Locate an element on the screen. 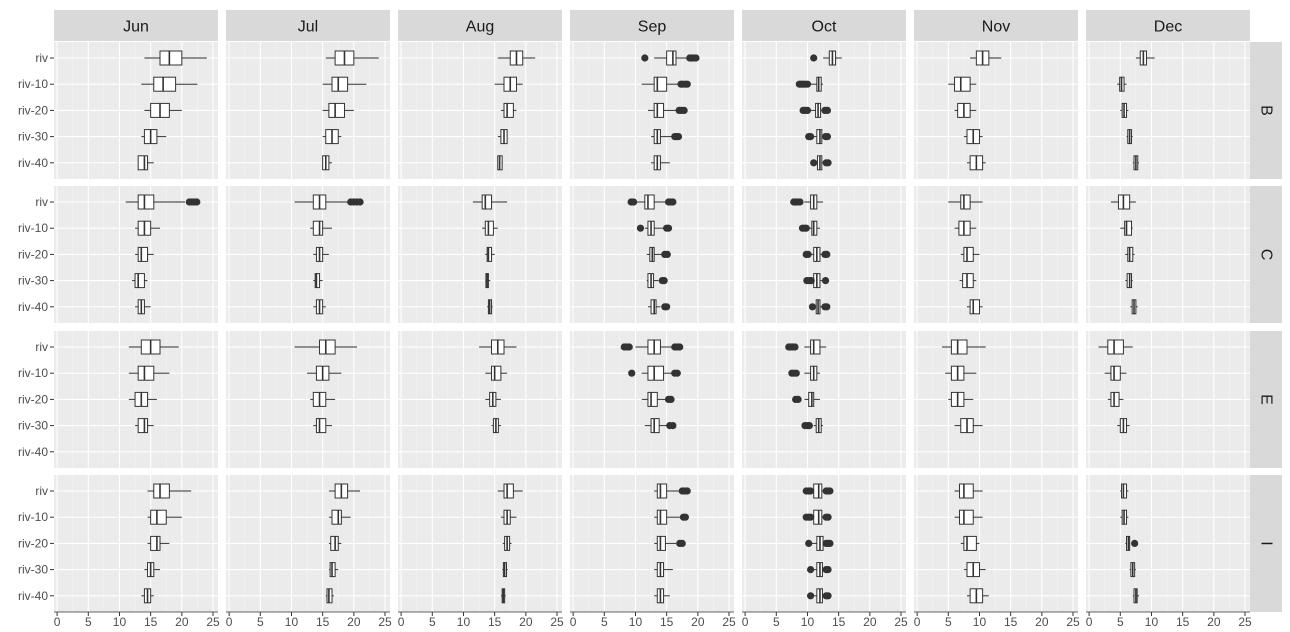 This screenshot has width=1290, height=632. column-strip-nov is located at coordinates (996, 25).